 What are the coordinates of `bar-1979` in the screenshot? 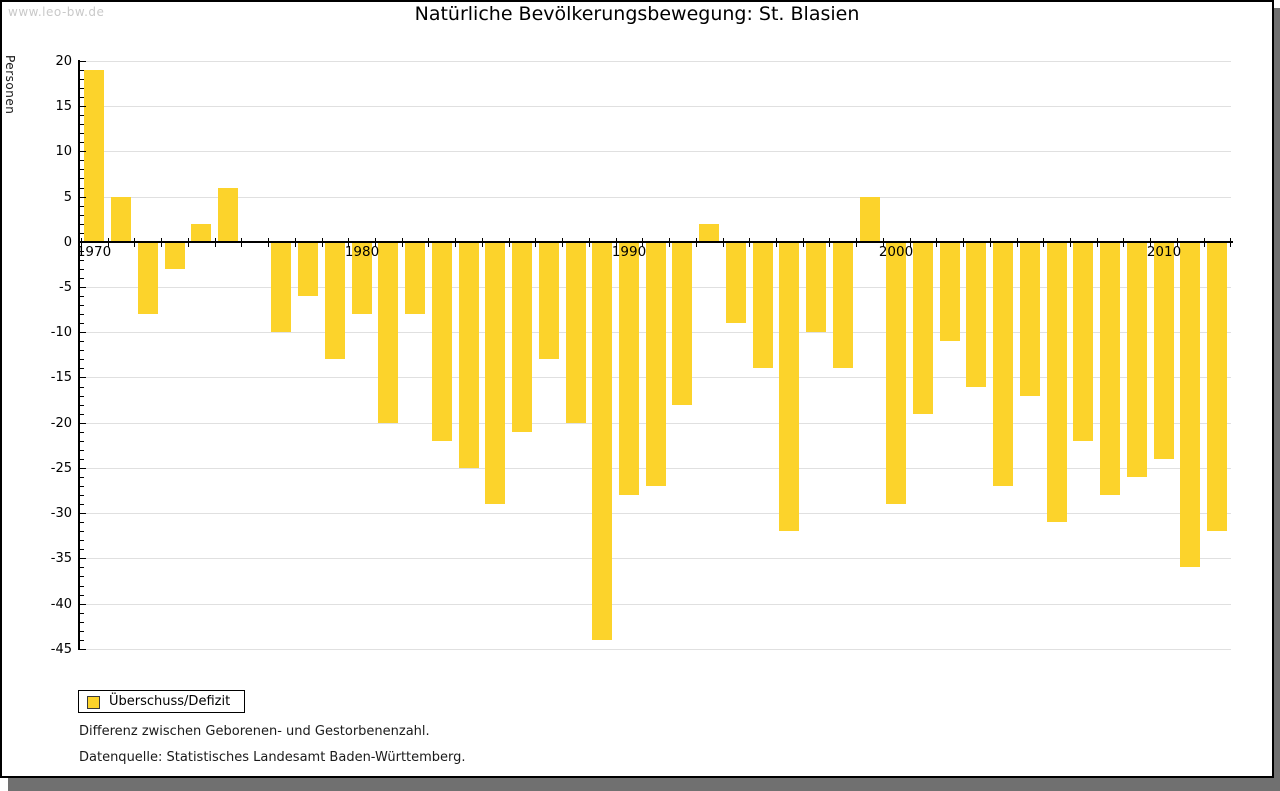 It's located at (335, 301).